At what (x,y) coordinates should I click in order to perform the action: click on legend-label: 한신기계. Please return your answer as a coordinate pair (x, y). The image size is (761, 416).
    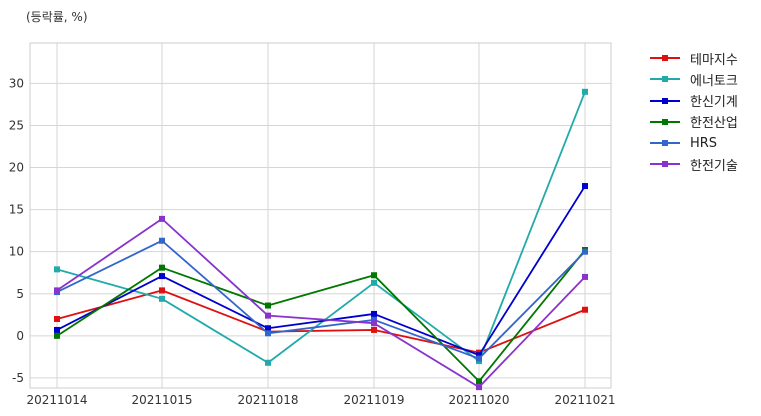
    Looking at the image, I should click on (714, 103).